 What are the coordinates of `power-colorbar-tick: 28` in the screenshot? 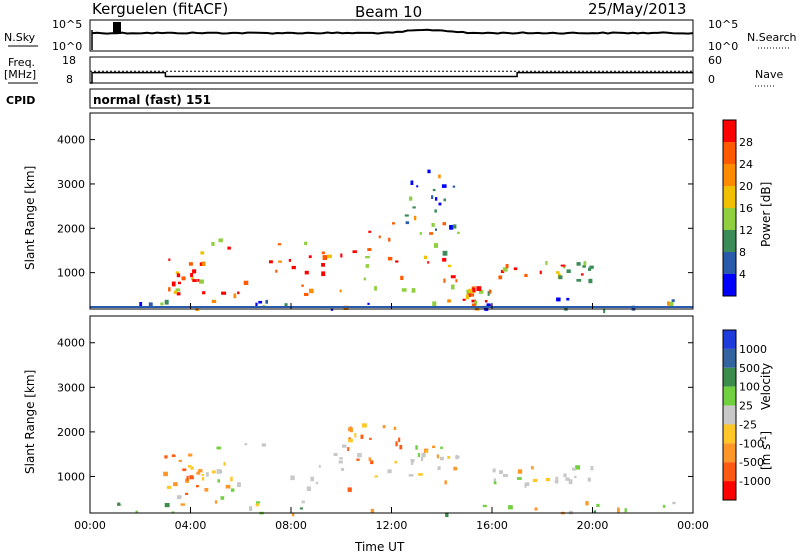 It's located at (746, 142).